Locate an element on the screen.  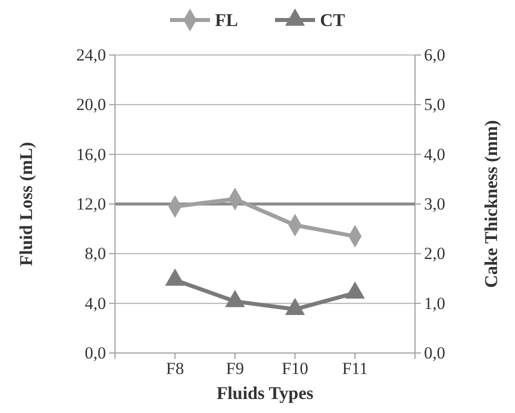
x-axis-title: Fluids Types is located at coordinates (265, 393).